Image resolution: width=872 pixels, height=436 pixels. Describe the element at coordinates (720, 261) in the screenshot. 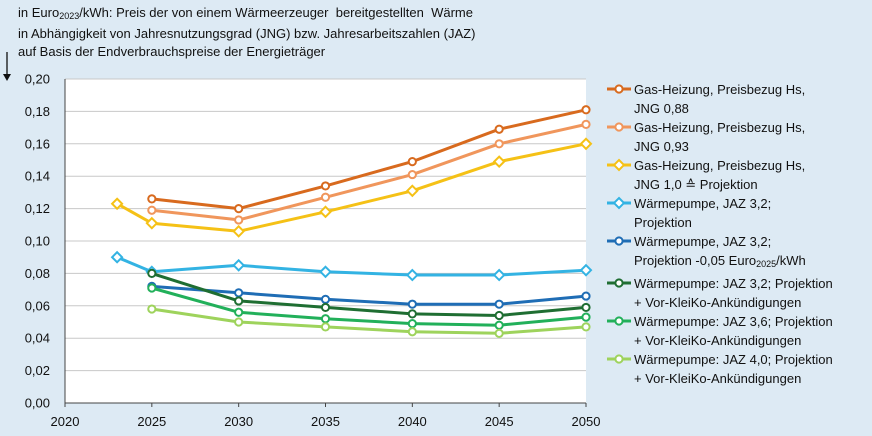

I see `legend-label: Projektion -0,05 Euro2025/kWh` at that location.